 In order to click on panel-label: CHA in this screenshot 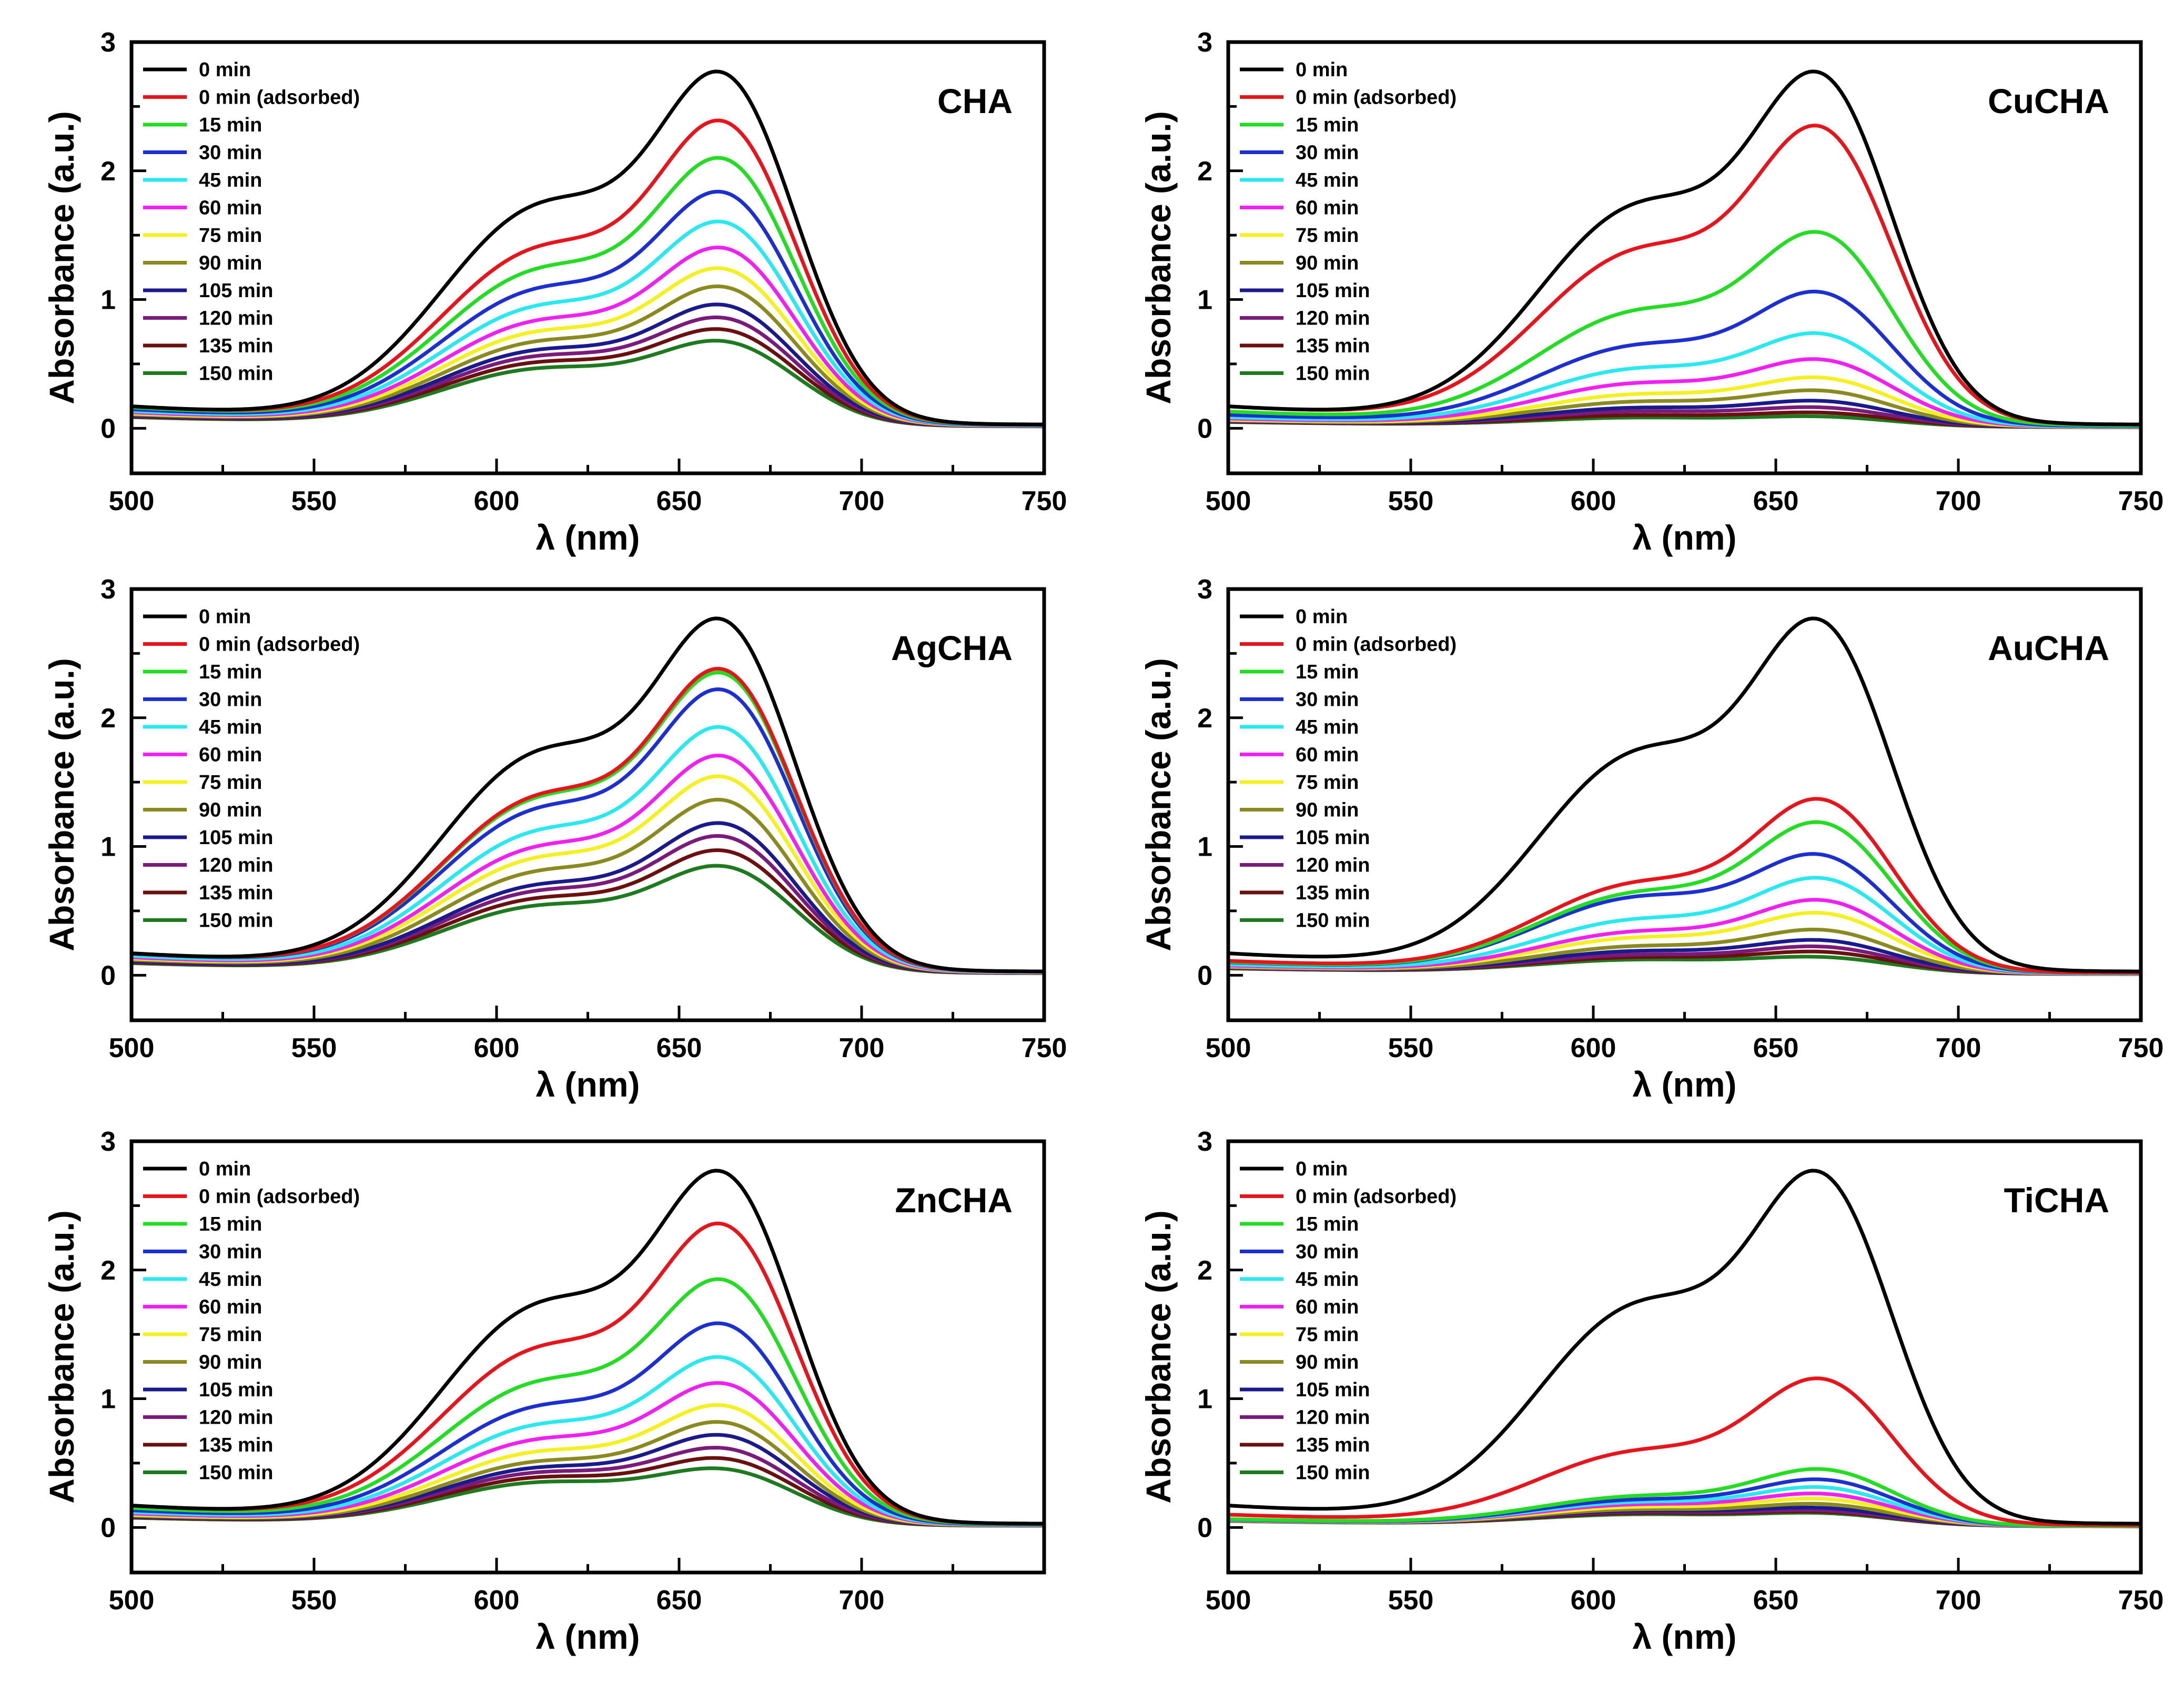, I will do `click(975, 101)`.